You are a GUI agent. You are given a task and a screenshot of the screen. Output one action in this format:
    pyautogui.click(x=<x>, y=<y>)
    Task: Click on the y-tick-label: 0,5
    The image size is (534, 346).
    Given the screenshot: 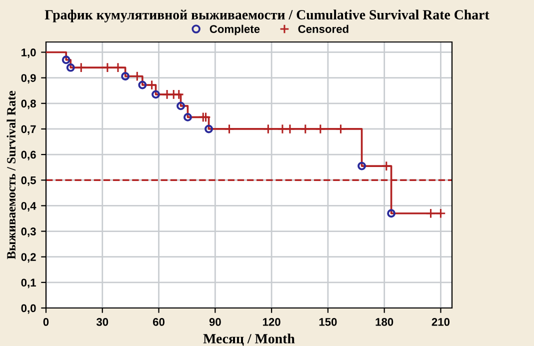 What is the action you would take?
    pyautogui.click(x=28, y=181)
    